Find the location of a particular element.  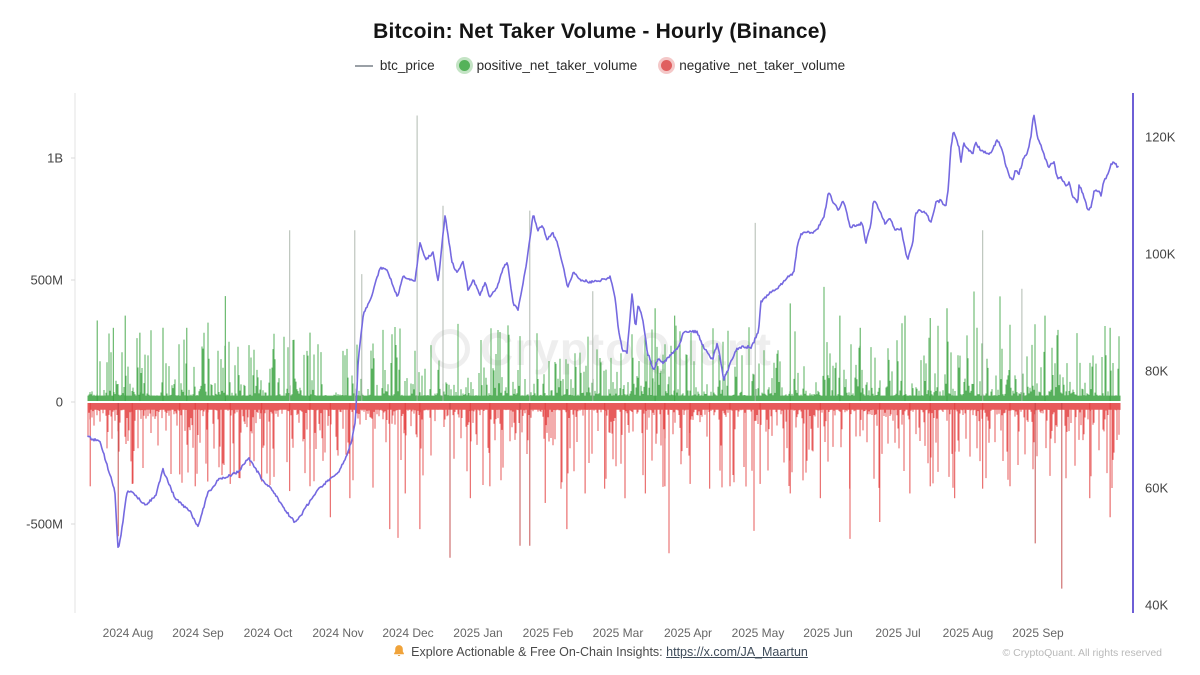

legend-label: positive_net_taker_volume is located at coordinates (557, 65).